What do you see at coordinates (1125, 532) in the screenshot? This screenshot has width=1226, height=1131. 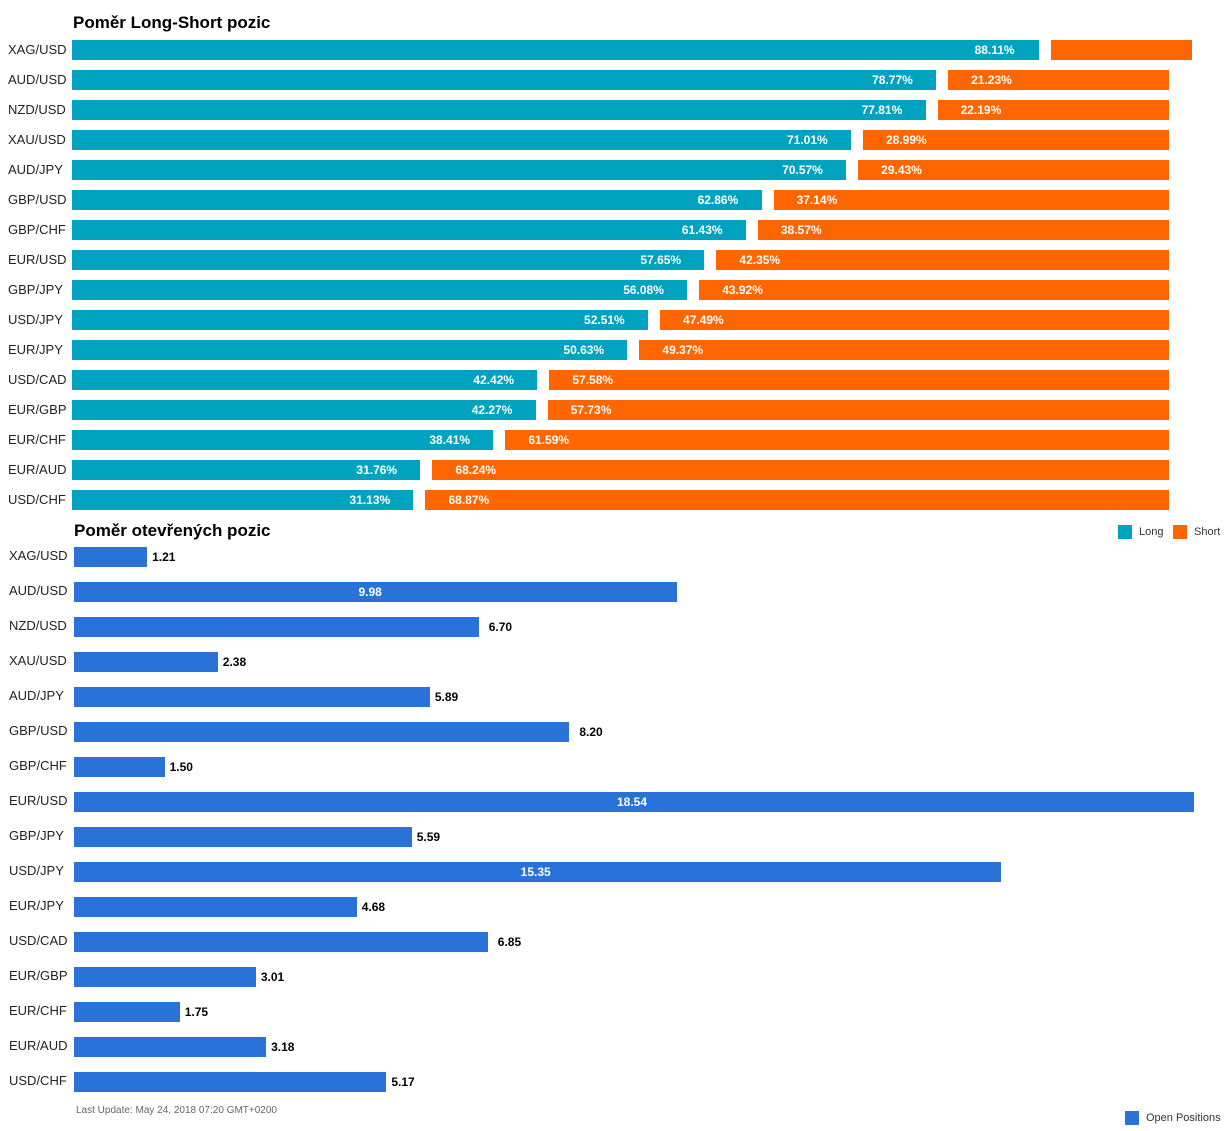 I see `legend-long-swatch` at bounding box center [1125, 532].